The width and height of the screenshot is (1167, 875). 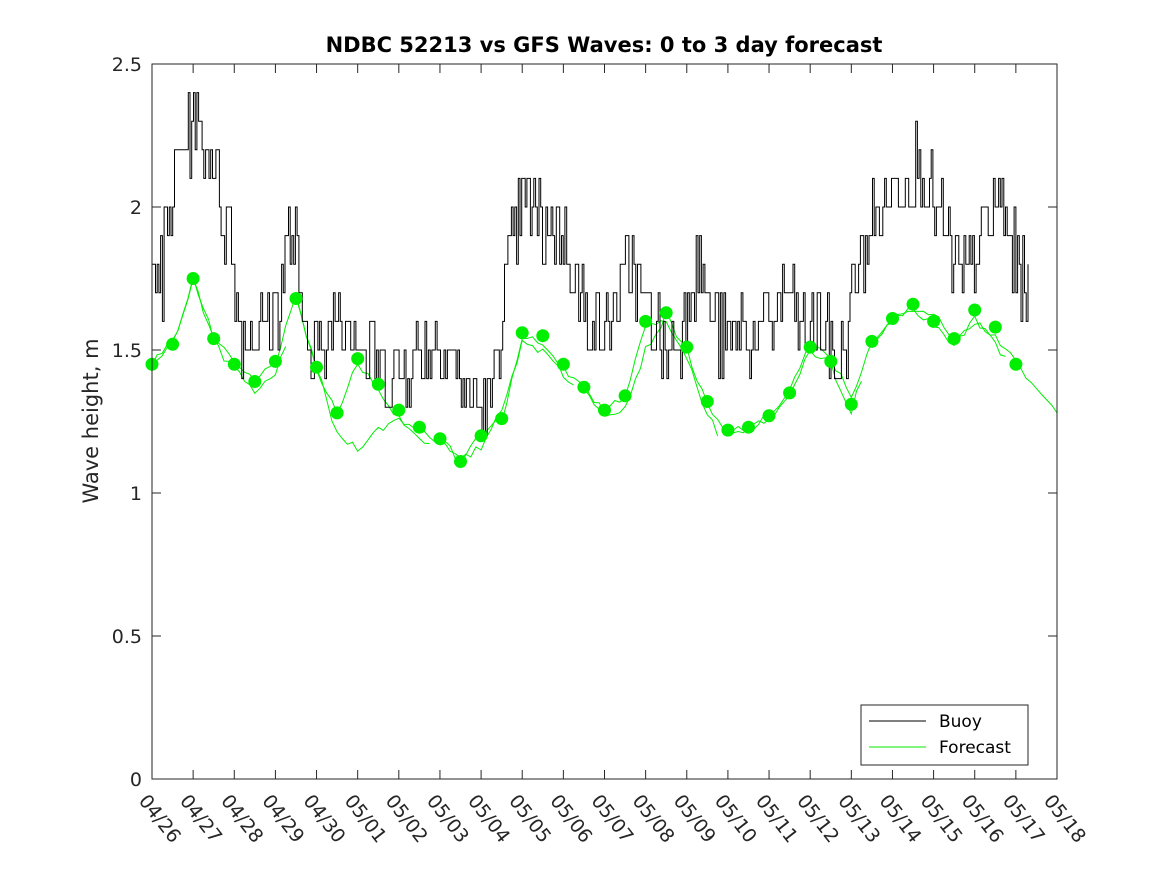 What do you see at coordinates (127, 65) in the screenshot?
I see `y-tick-label: 2.5` at bounding box center [127, 65].